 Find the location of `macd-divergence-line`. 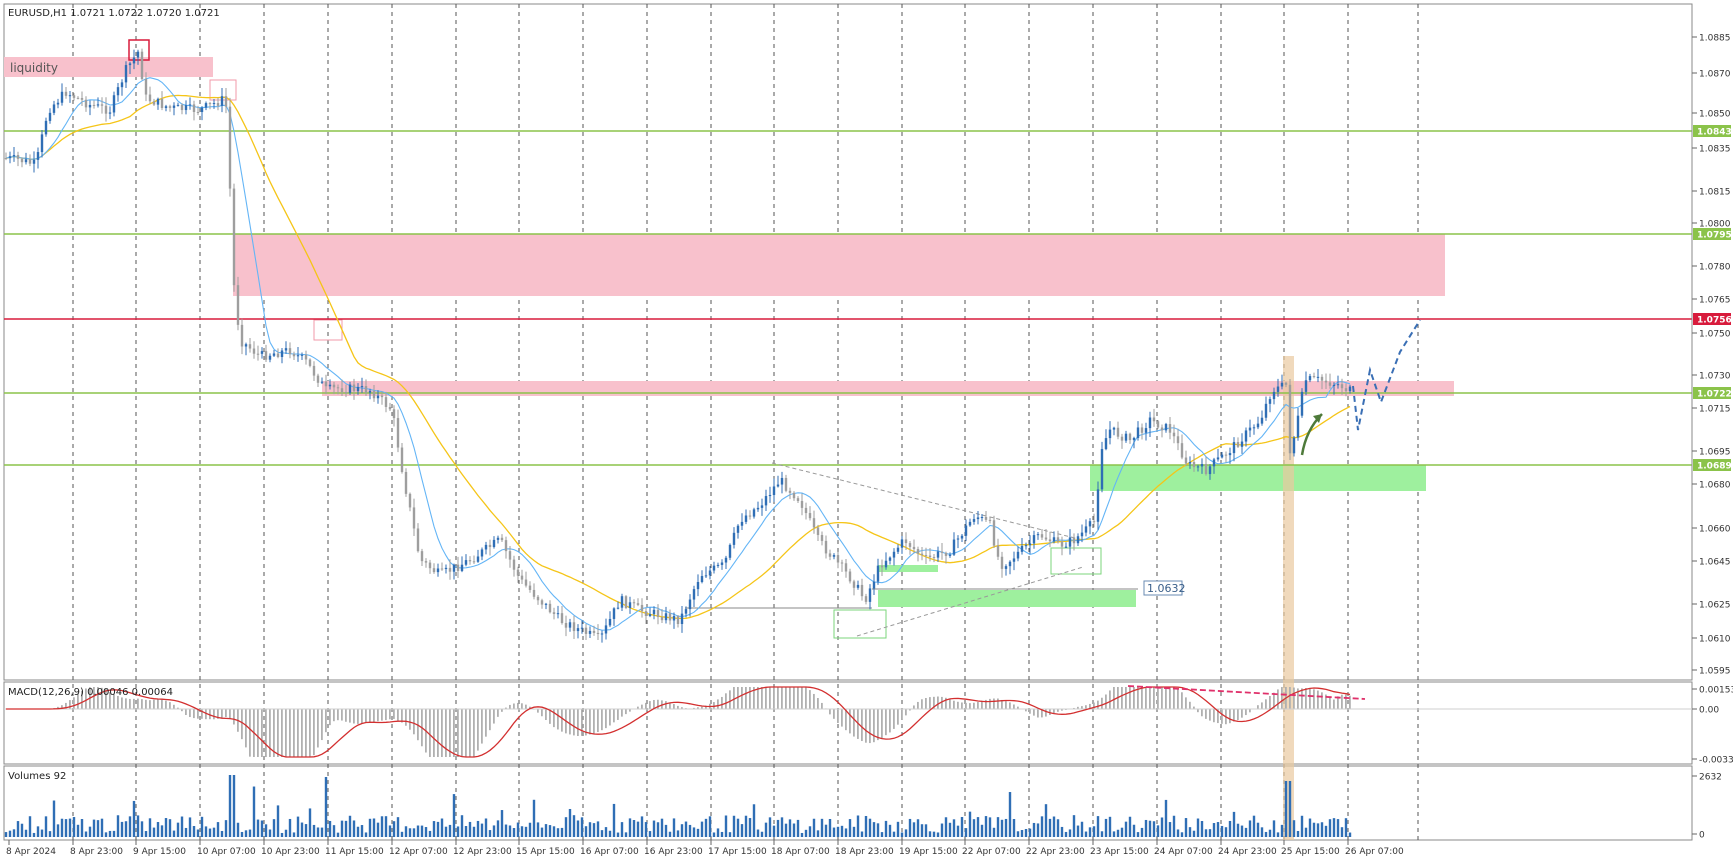

macd-divergence-line is located at coordinates (1246, 692).